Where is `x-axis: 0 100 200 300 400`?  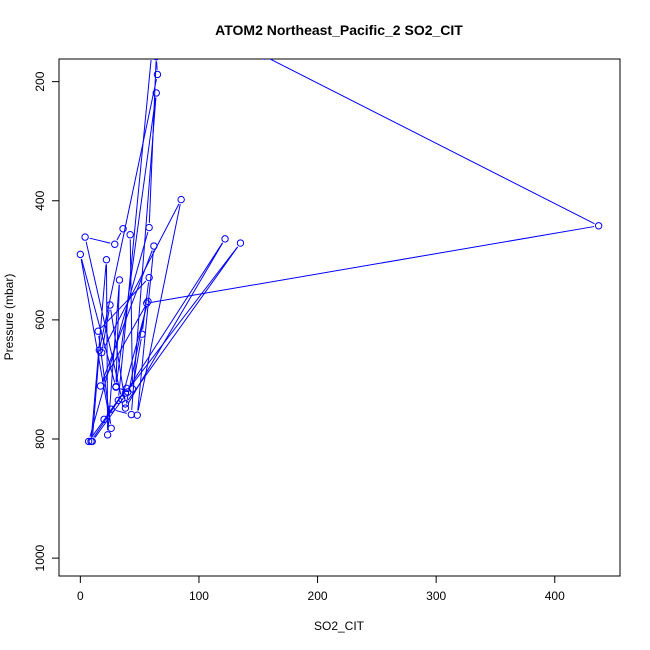
x-axis: 0 100 200 300 400 is located at coordinates (321, 589).